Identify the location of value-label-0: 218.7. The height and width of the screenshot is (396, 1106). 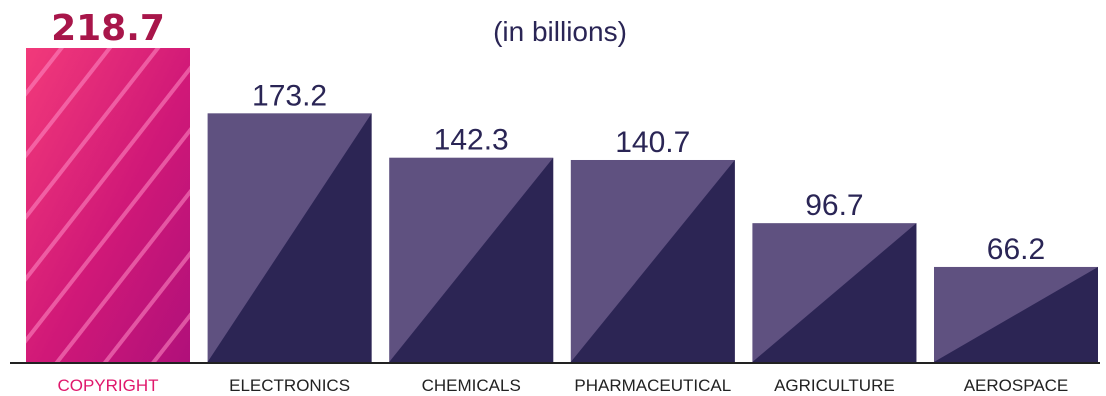
(108, 28).